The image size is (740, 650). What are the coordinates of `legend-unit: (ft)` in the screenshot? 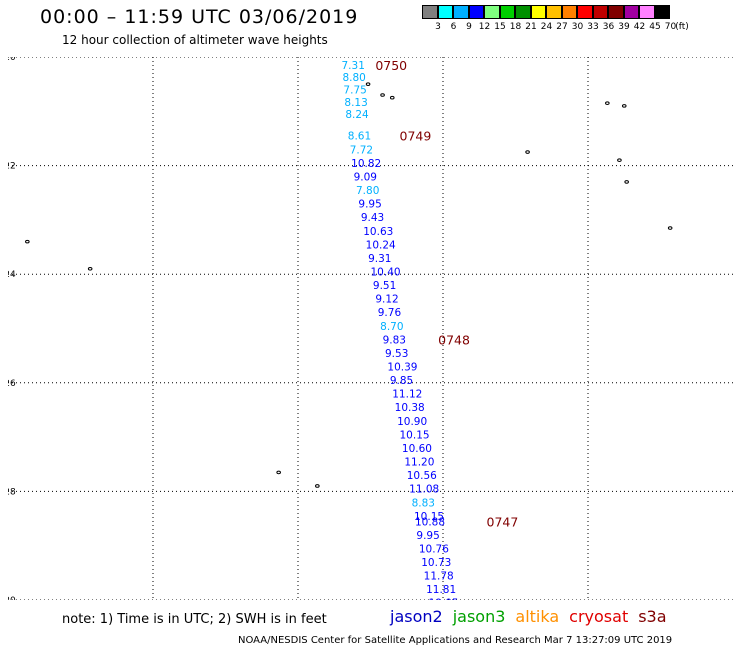 It's located at (682, 27).